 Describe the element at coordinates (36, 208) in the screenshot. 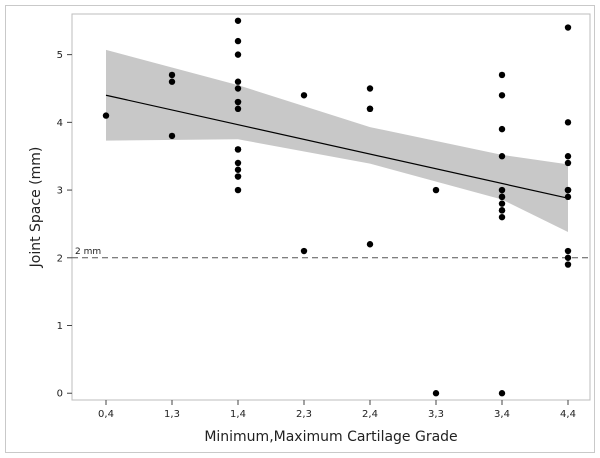

I see `y-axis-title: Joint Space (mm)` at that location.